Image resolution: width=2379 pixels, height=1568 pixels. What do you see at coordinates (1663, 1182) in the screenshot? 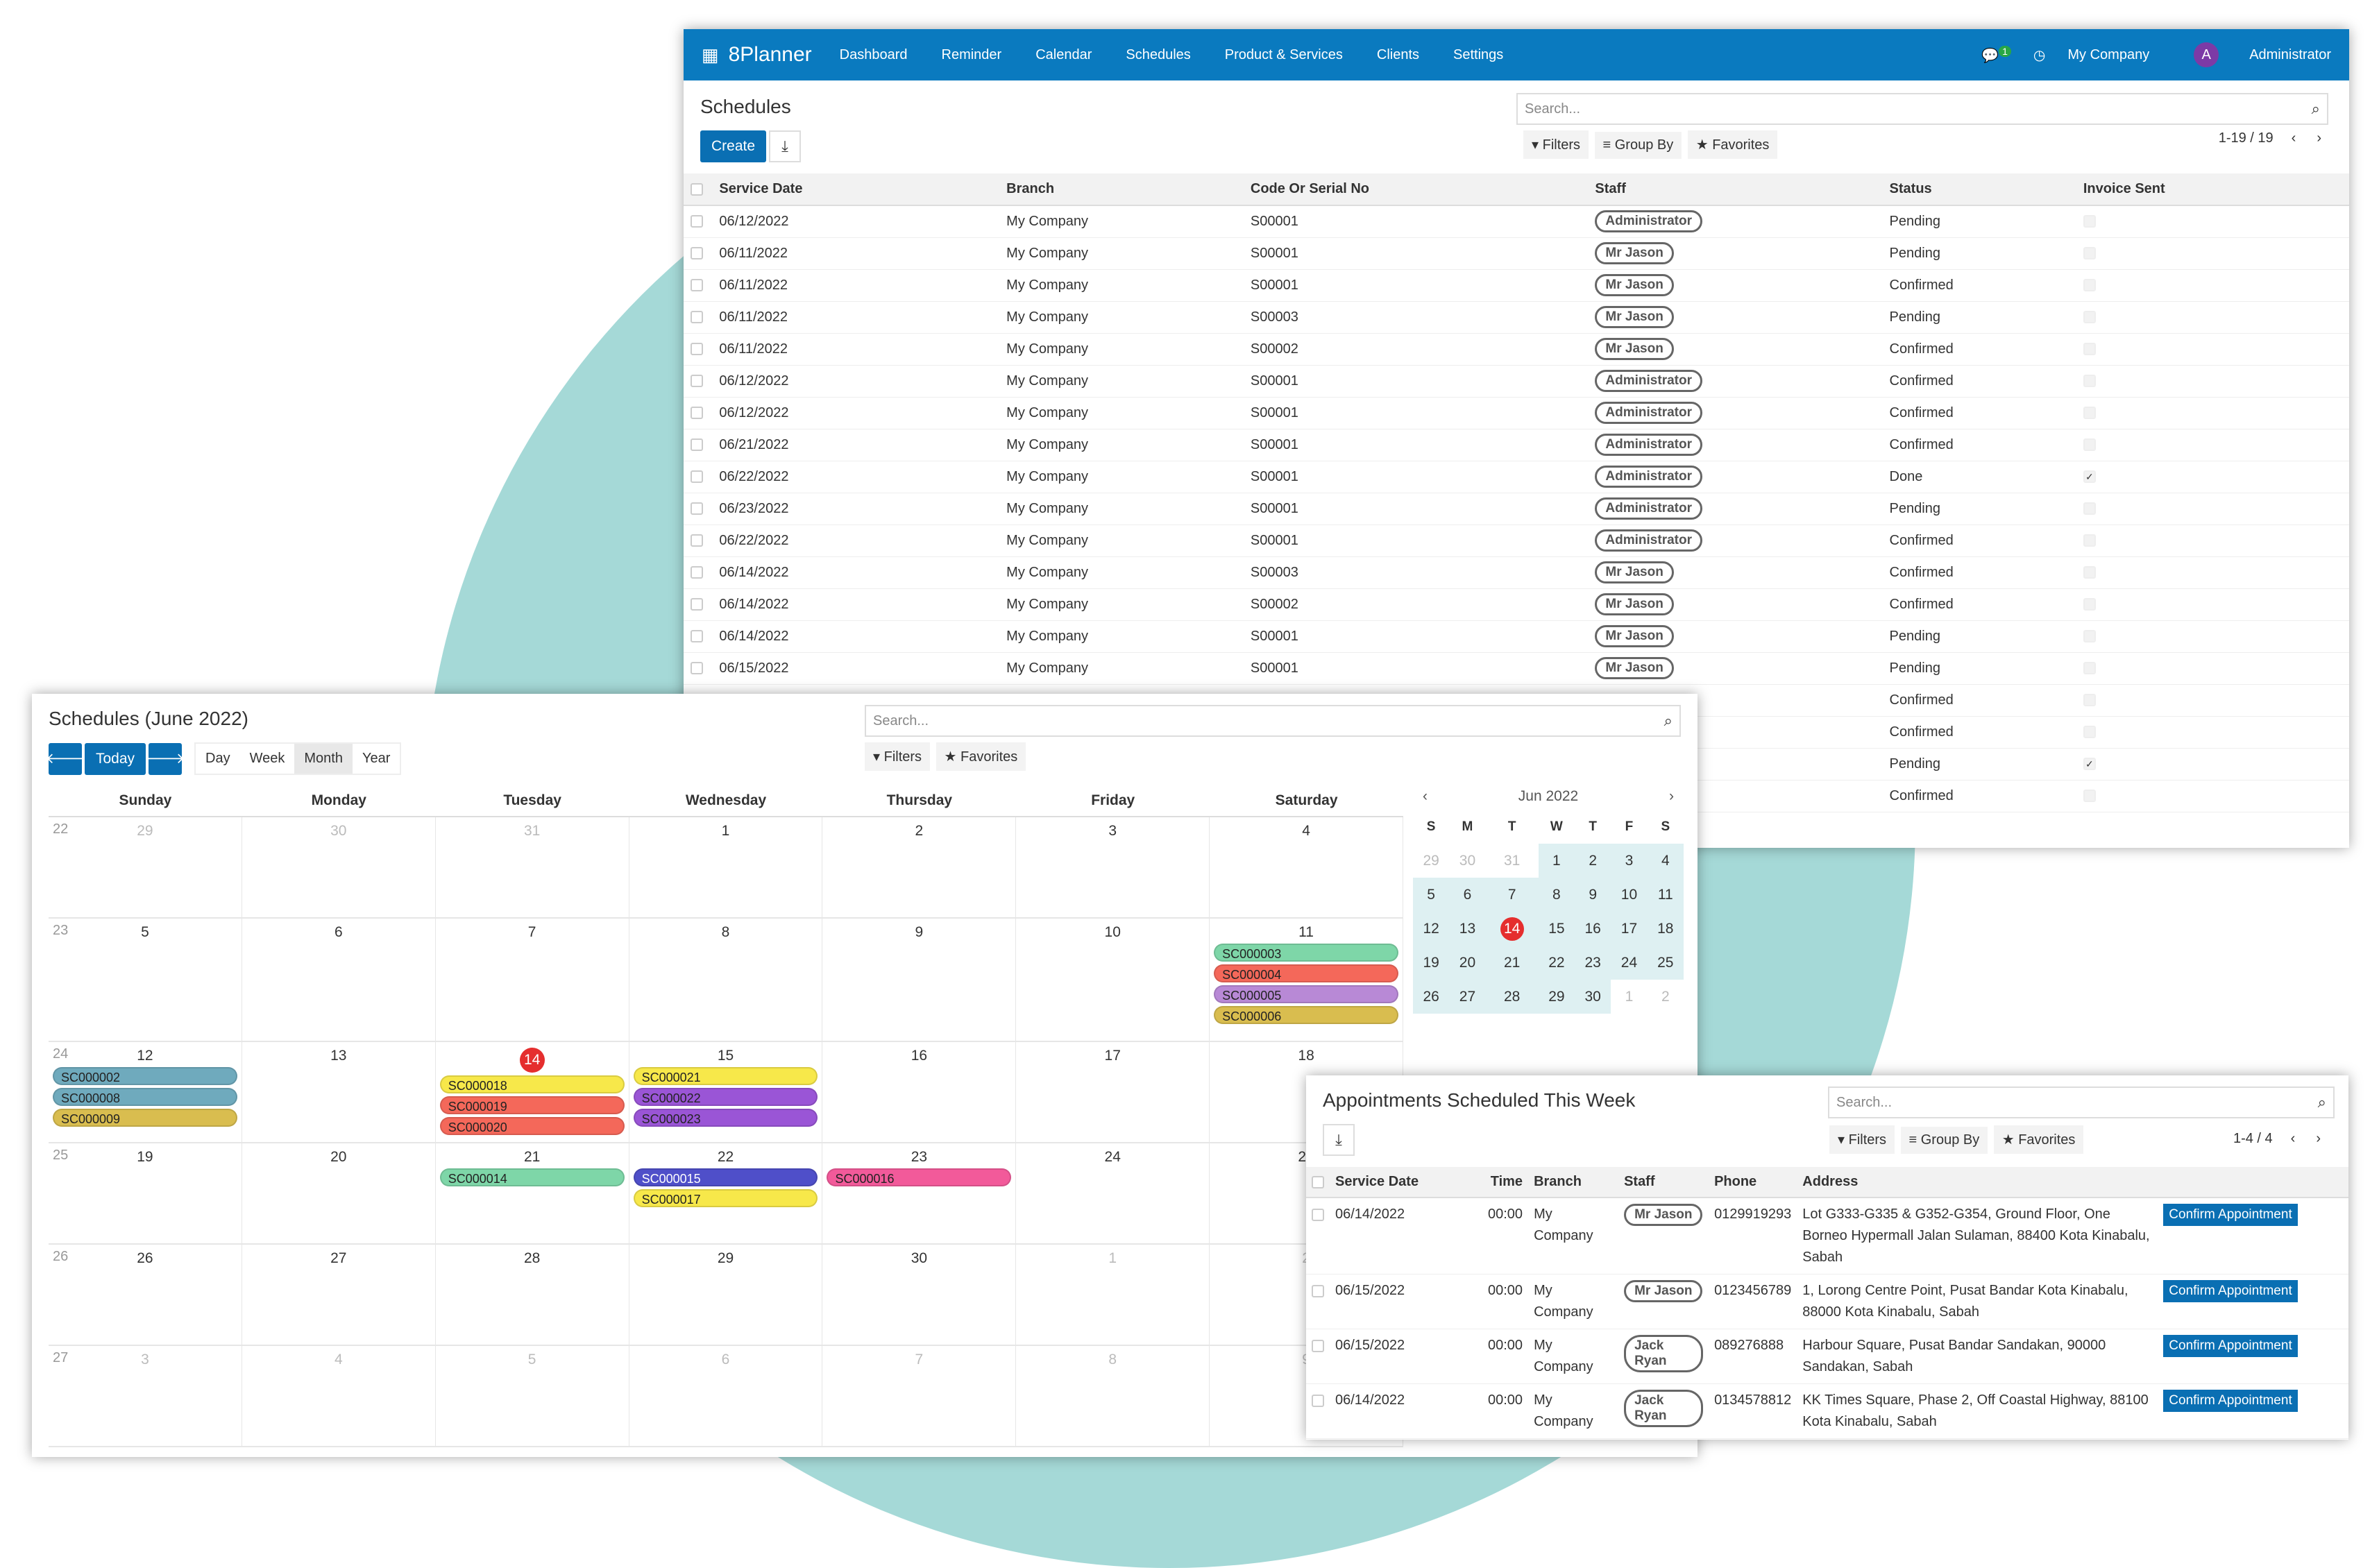
I see `column-header: Staff` at bounding box center [1663, 1182].